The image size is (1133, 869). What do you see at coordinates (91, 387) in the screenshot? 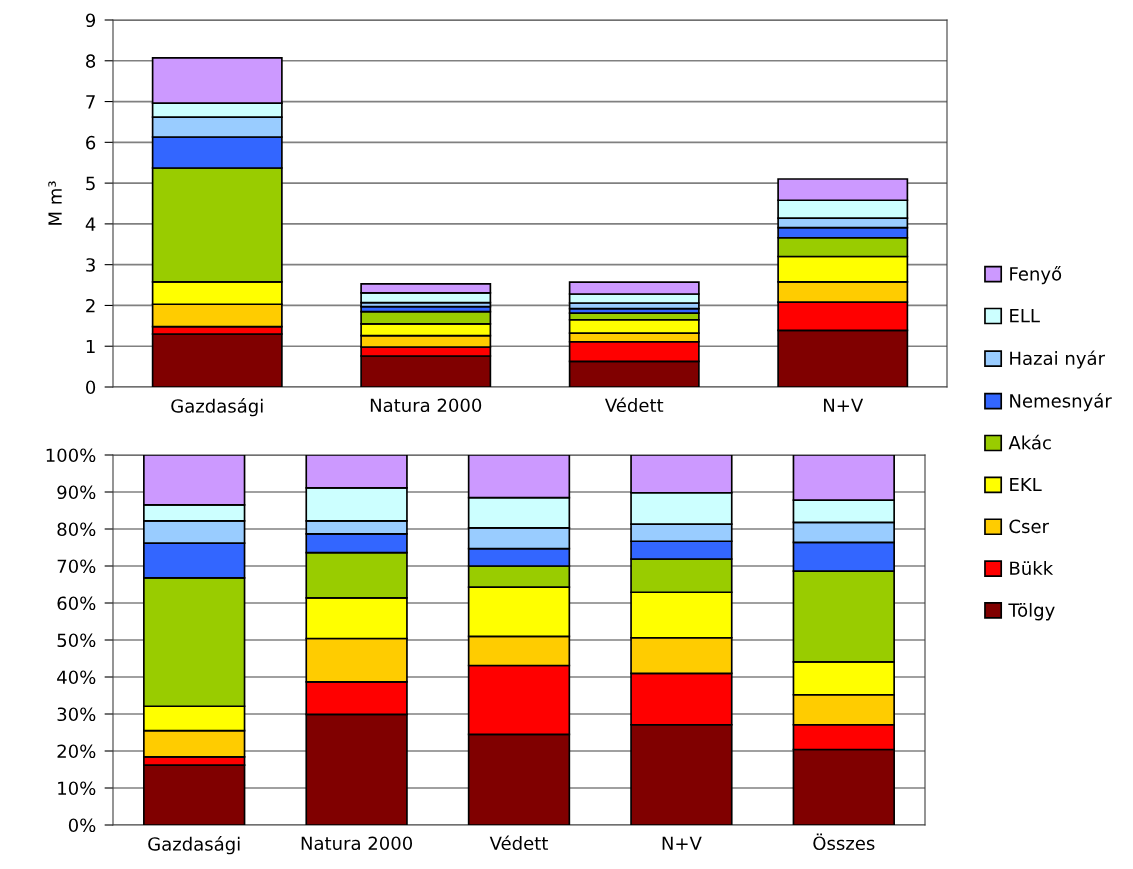
I see `y-tick-label: 0` at bounding box center [91, 387].